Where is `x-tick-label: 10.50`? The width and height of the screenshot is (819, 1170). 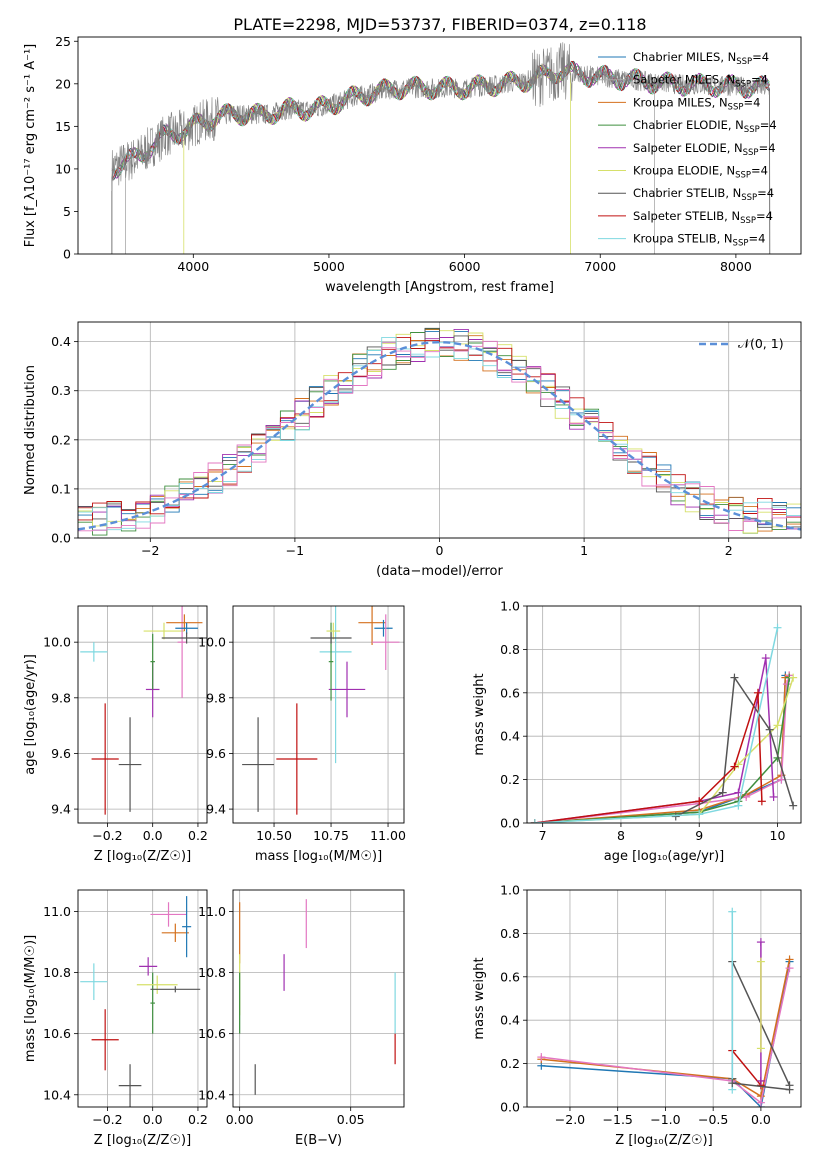
x-tick-label: 10.50 is located at coordinates (274, 835).